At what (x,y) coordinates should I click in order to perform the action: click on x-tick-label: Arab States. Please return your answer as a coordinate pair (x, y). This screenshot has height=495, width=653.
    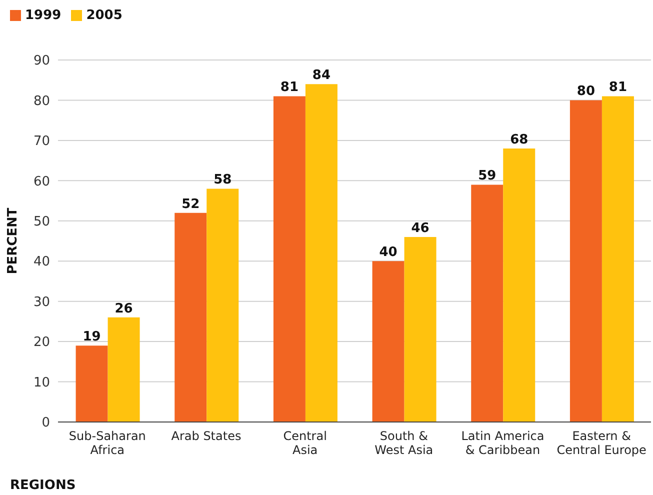
    Looking at the image, I should click on (206, 436).